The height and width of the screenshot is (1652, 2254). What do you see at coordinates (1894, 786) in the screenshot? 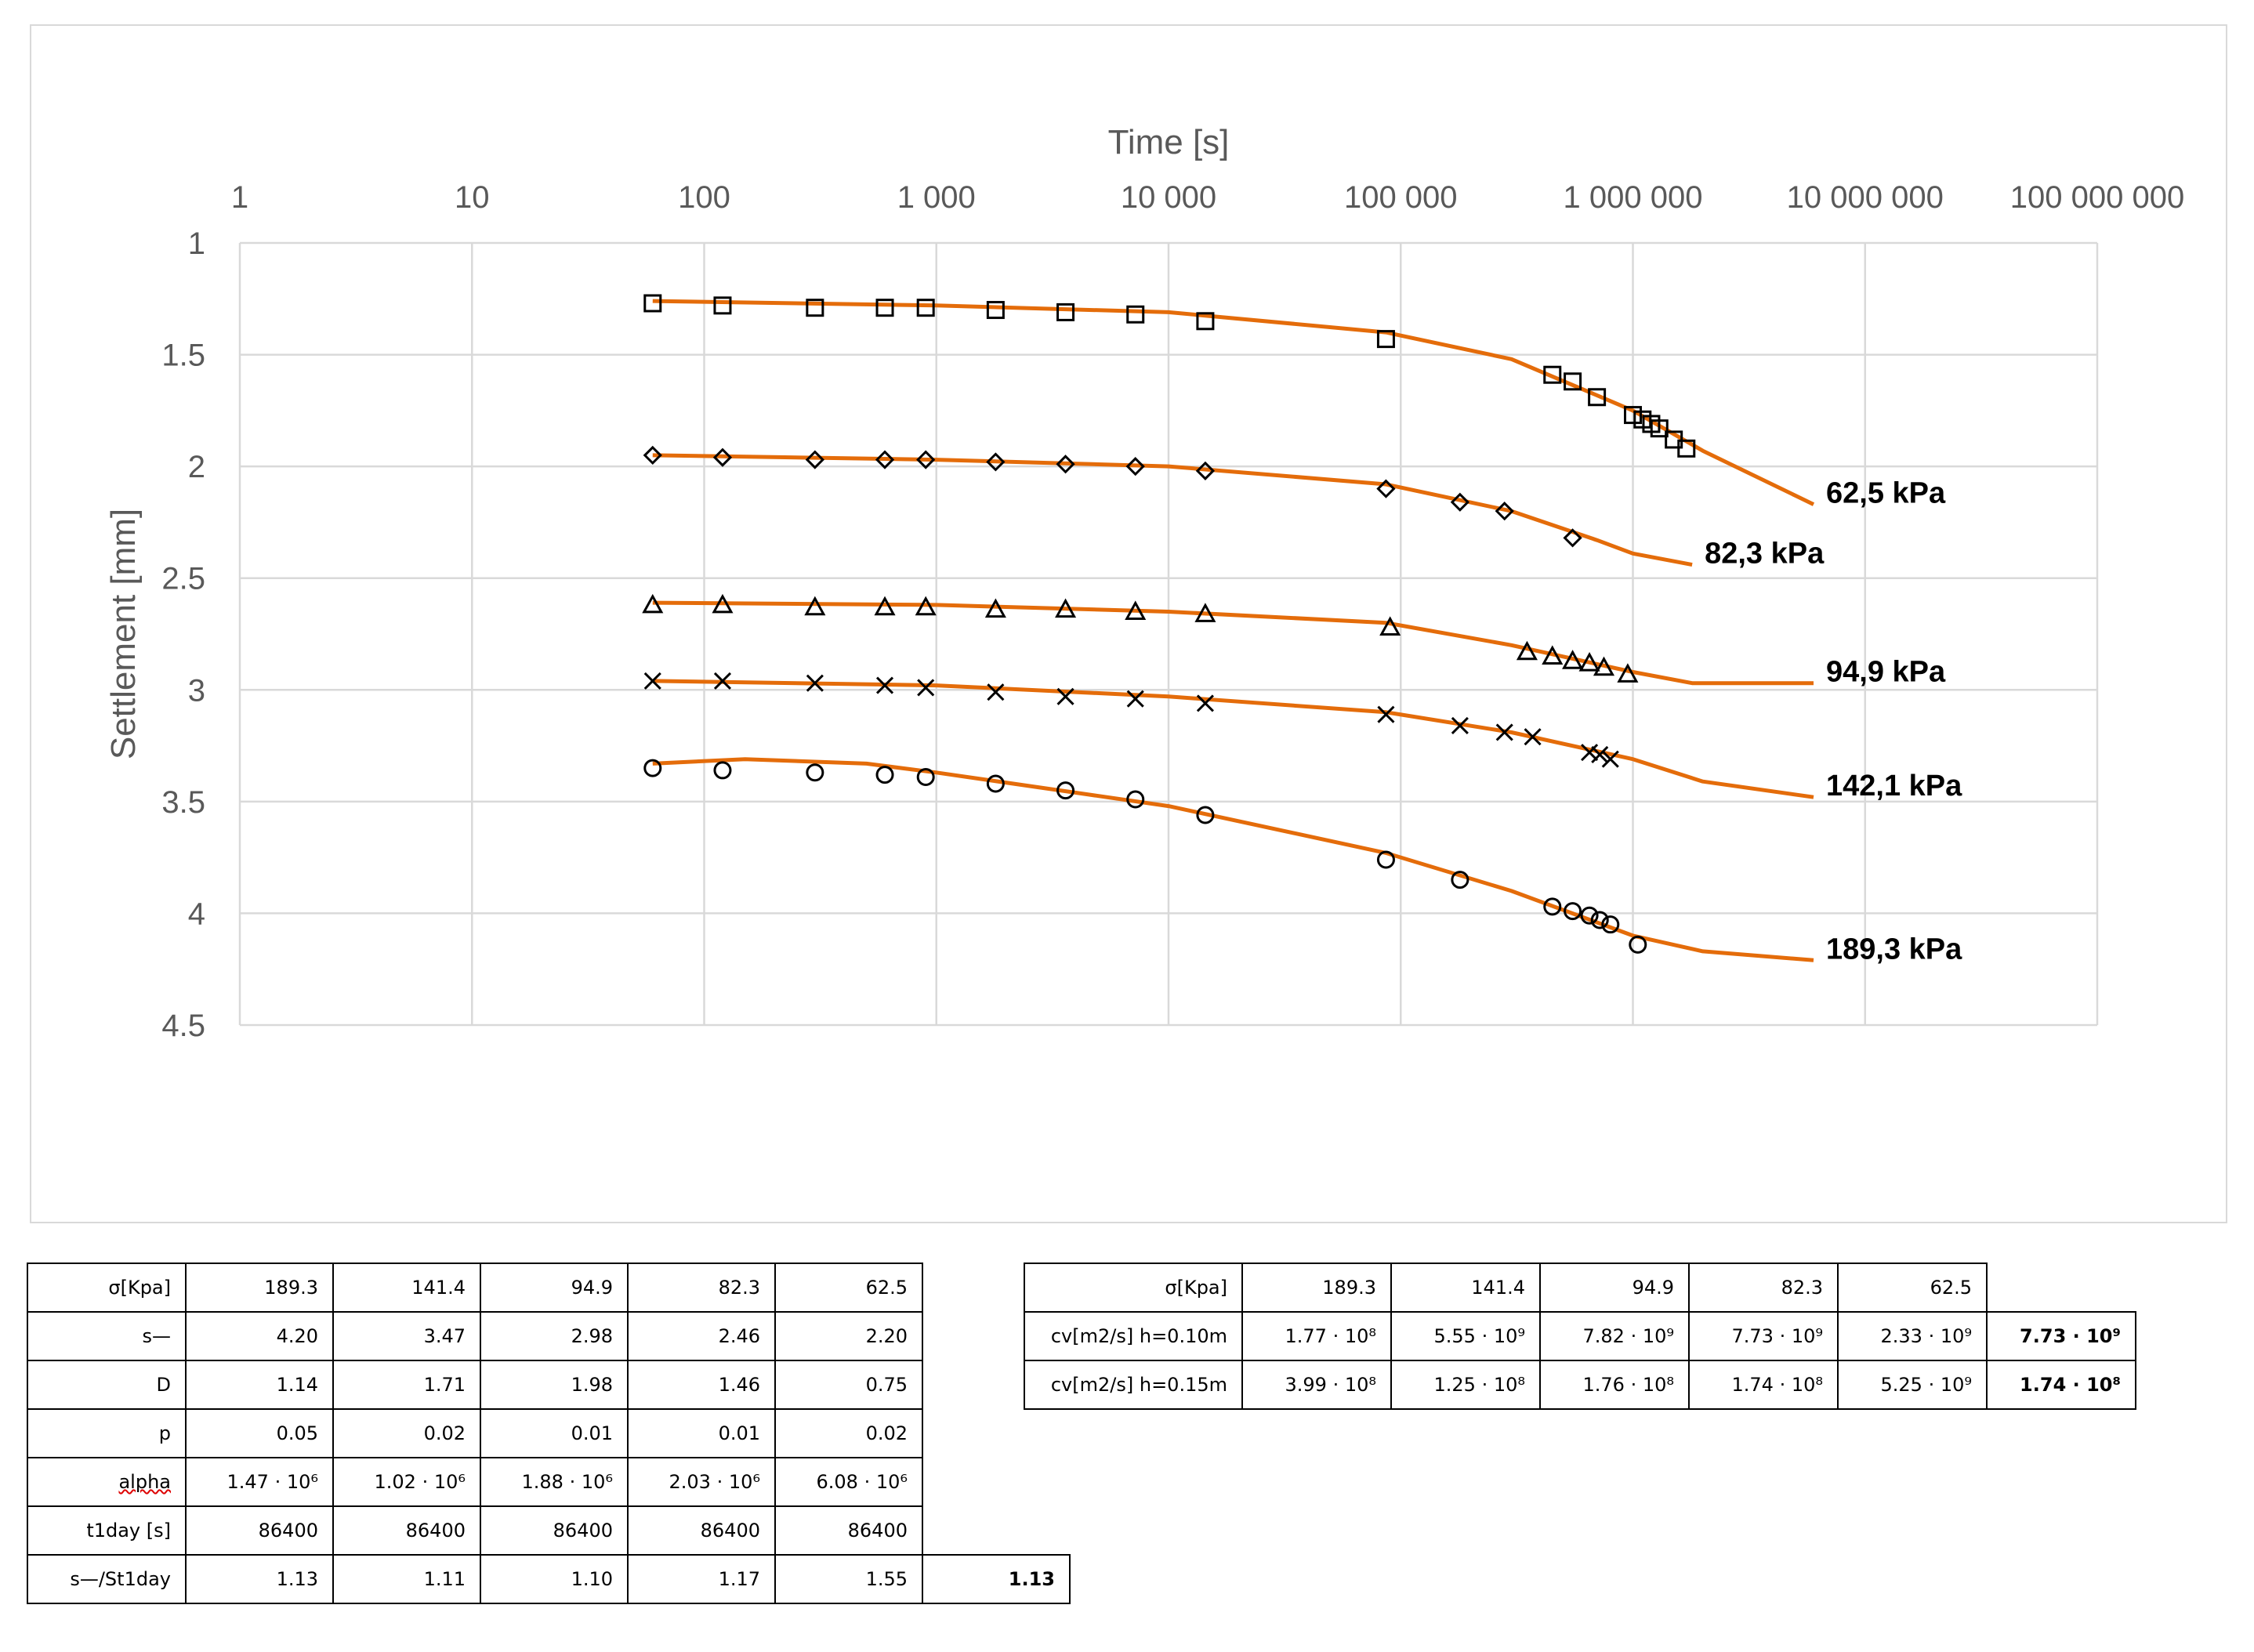
I see `series-label: 142,1 kPa` at bounding box center [1894, 786].